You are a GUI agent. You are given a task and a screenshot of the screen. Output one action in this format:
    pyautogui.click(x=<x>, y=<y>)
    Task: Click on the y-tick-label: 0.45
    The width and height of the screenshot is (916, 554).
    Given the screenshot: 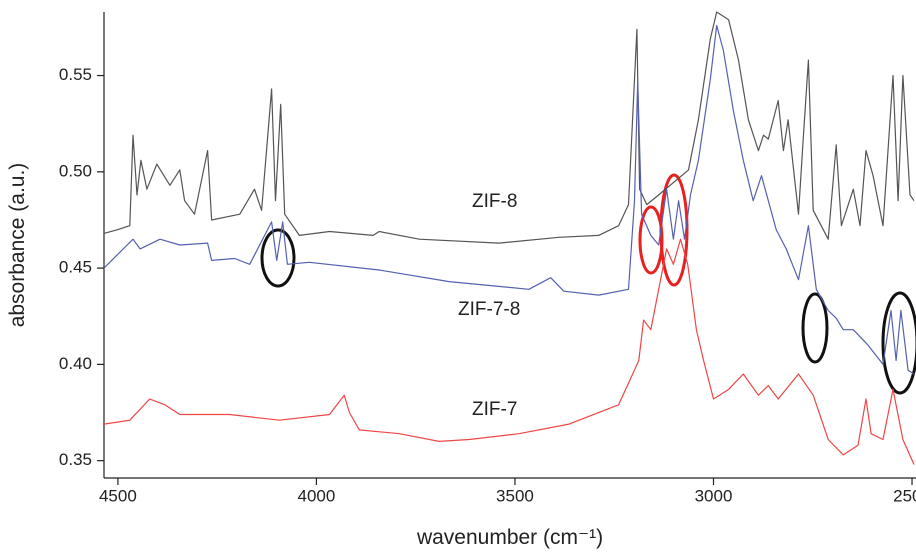 What is the action you would take?
    pyautogui.click(x=75, y=267)
    